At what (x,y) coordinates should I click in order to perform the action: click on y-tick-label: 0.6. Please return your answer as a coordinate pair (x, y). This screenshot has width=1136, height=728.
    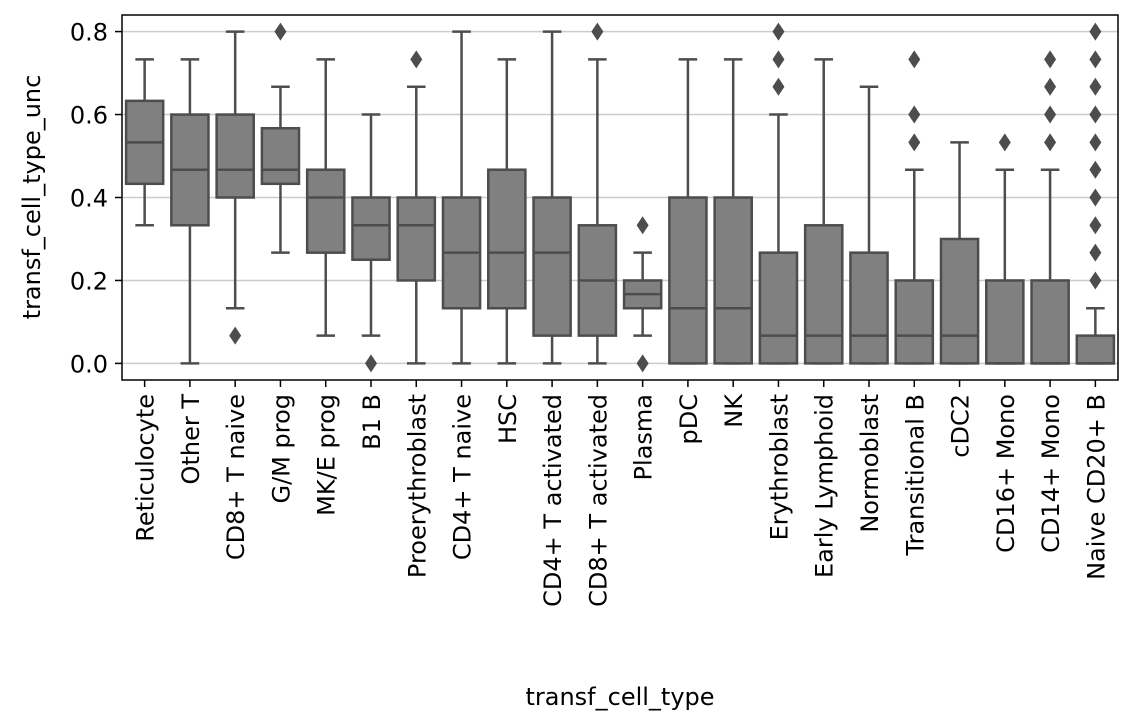
    Looking at the image, I should click on (89, 116).